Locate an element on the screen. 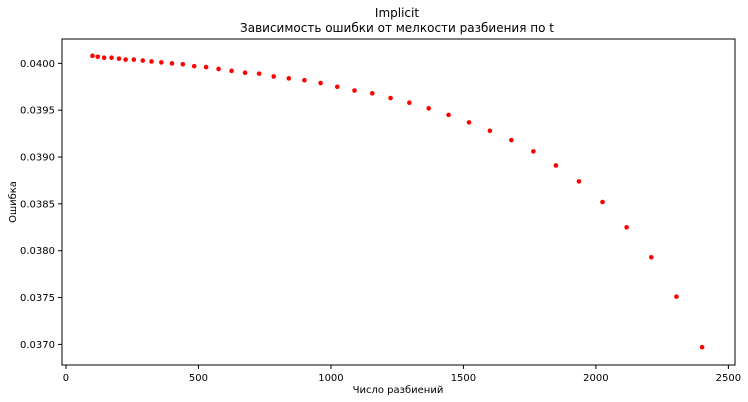  y-tick-label: 0.0375 is located at coordinates (37, 298).